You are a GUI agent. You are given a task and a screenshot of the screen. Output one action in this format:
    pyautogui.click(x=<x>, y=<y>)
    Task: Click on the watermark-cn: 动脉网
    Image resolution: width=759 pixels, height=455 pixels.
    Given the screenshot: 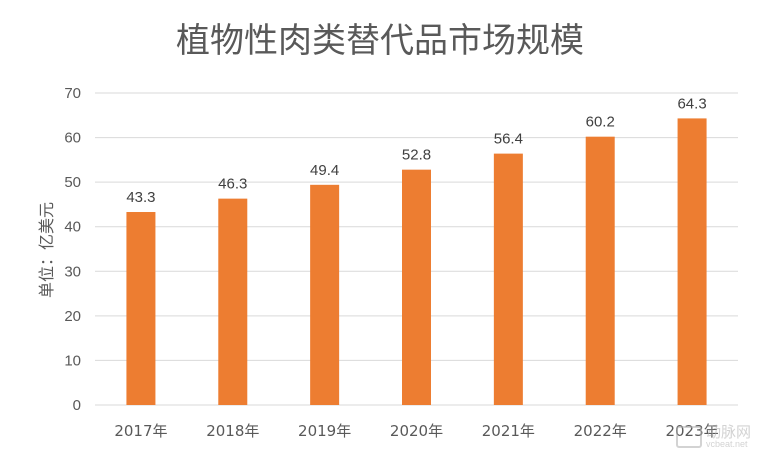 What is the action you would take?
    pyautogui.click(x=728, y=432)
    